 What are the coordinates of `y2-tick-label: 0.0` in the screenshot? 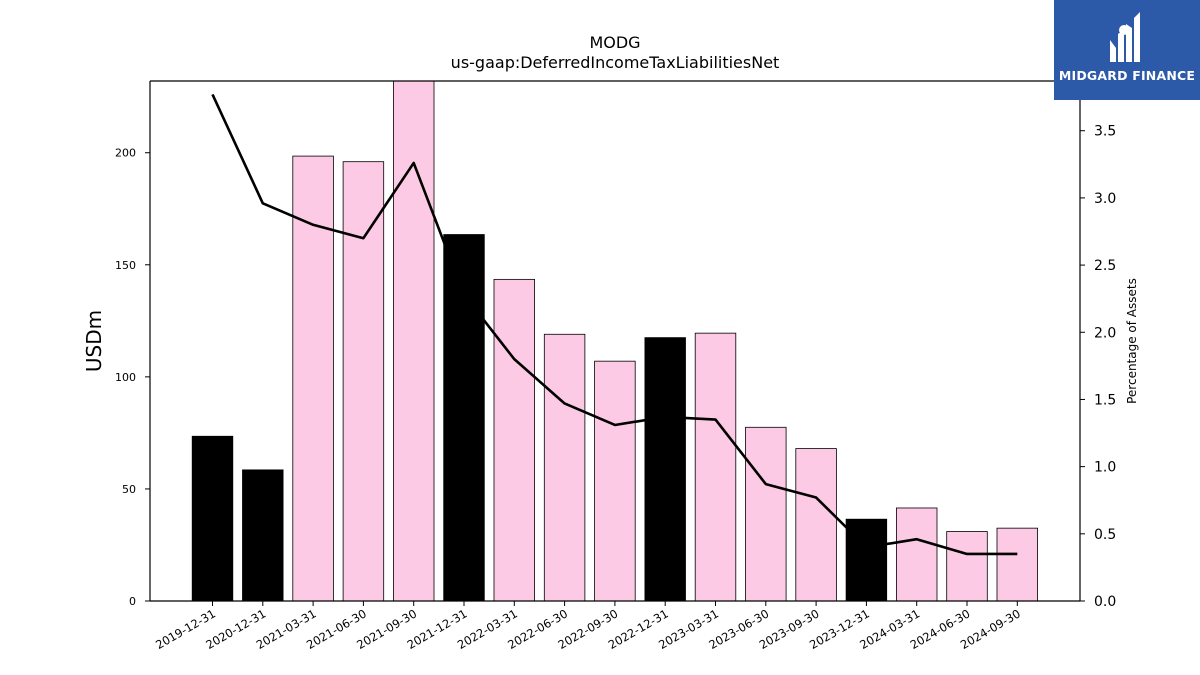 It's located at (1105, 602).